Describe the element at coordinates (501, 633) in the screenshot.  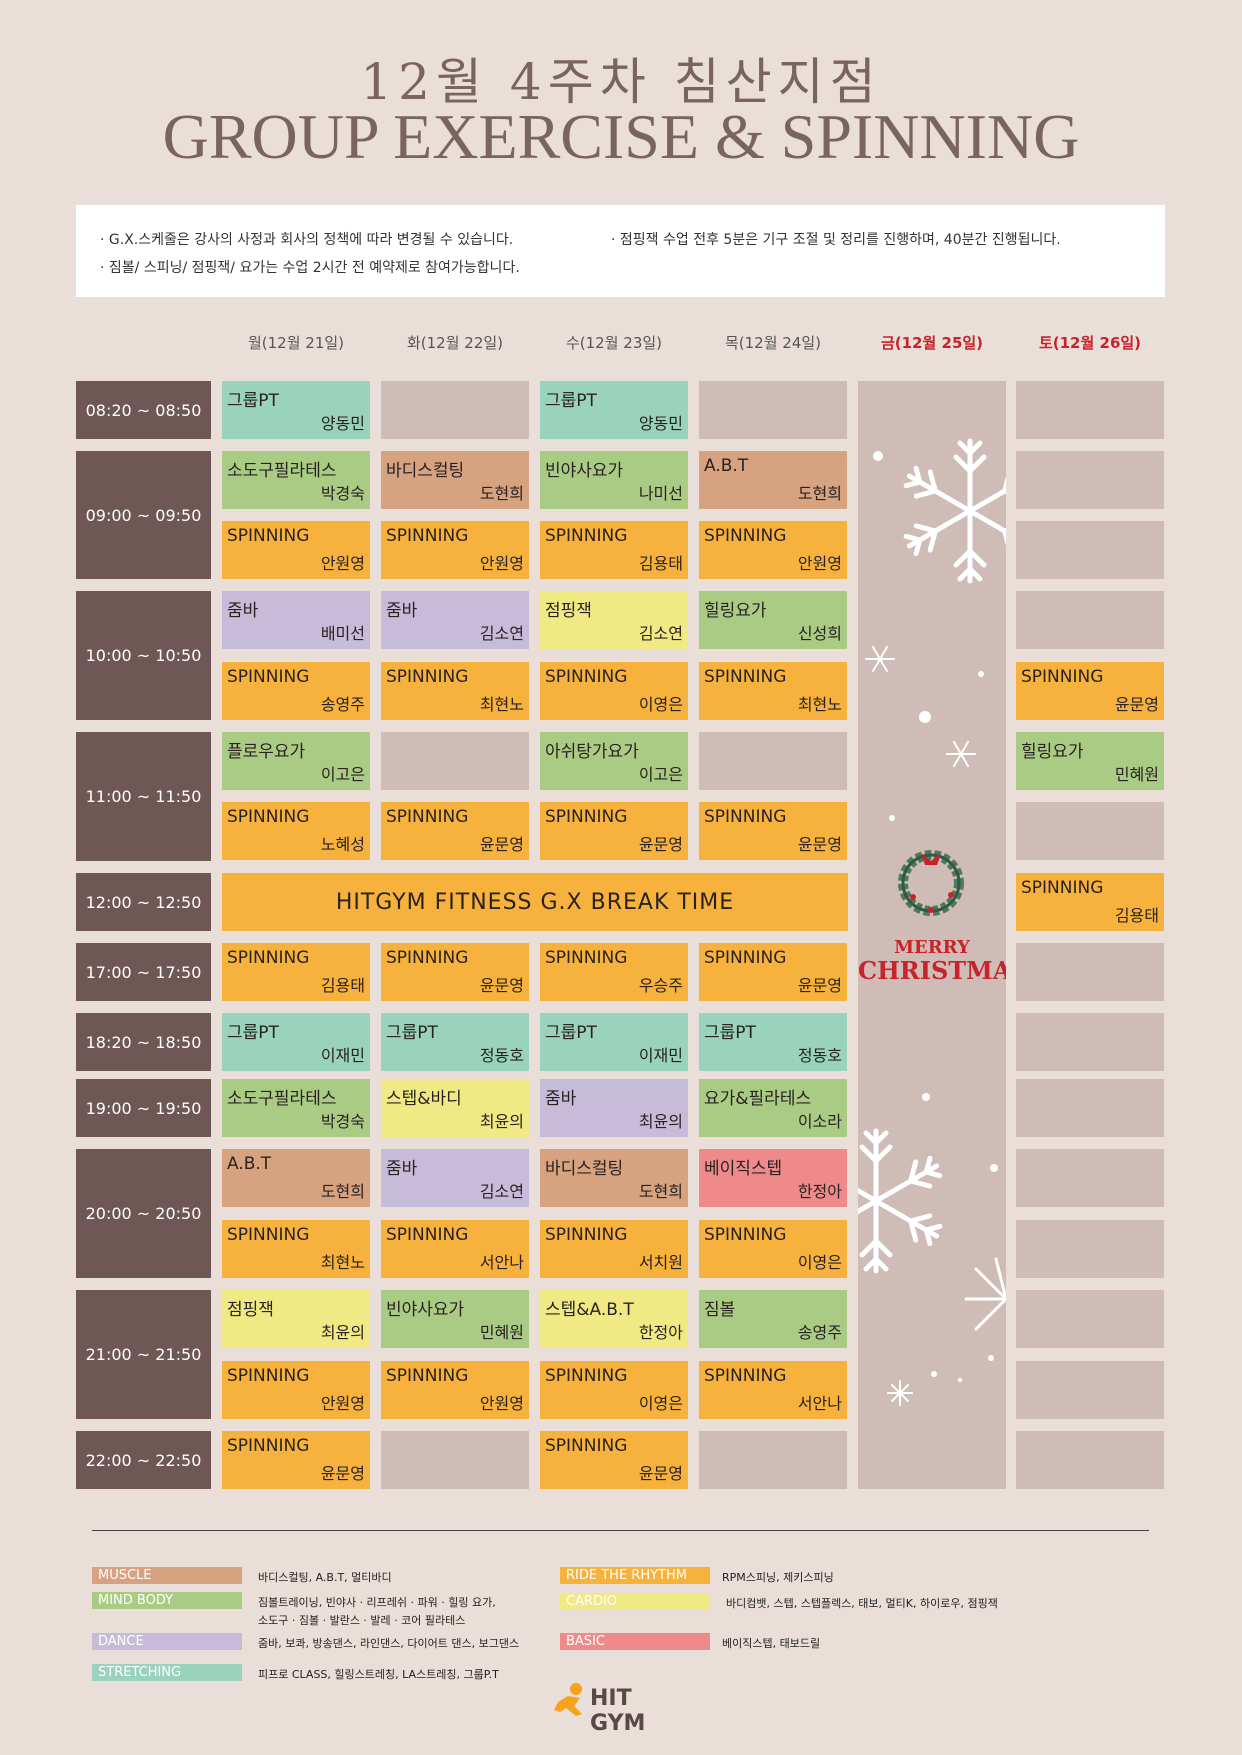
I see `instructor-name: 김소연` at that location.